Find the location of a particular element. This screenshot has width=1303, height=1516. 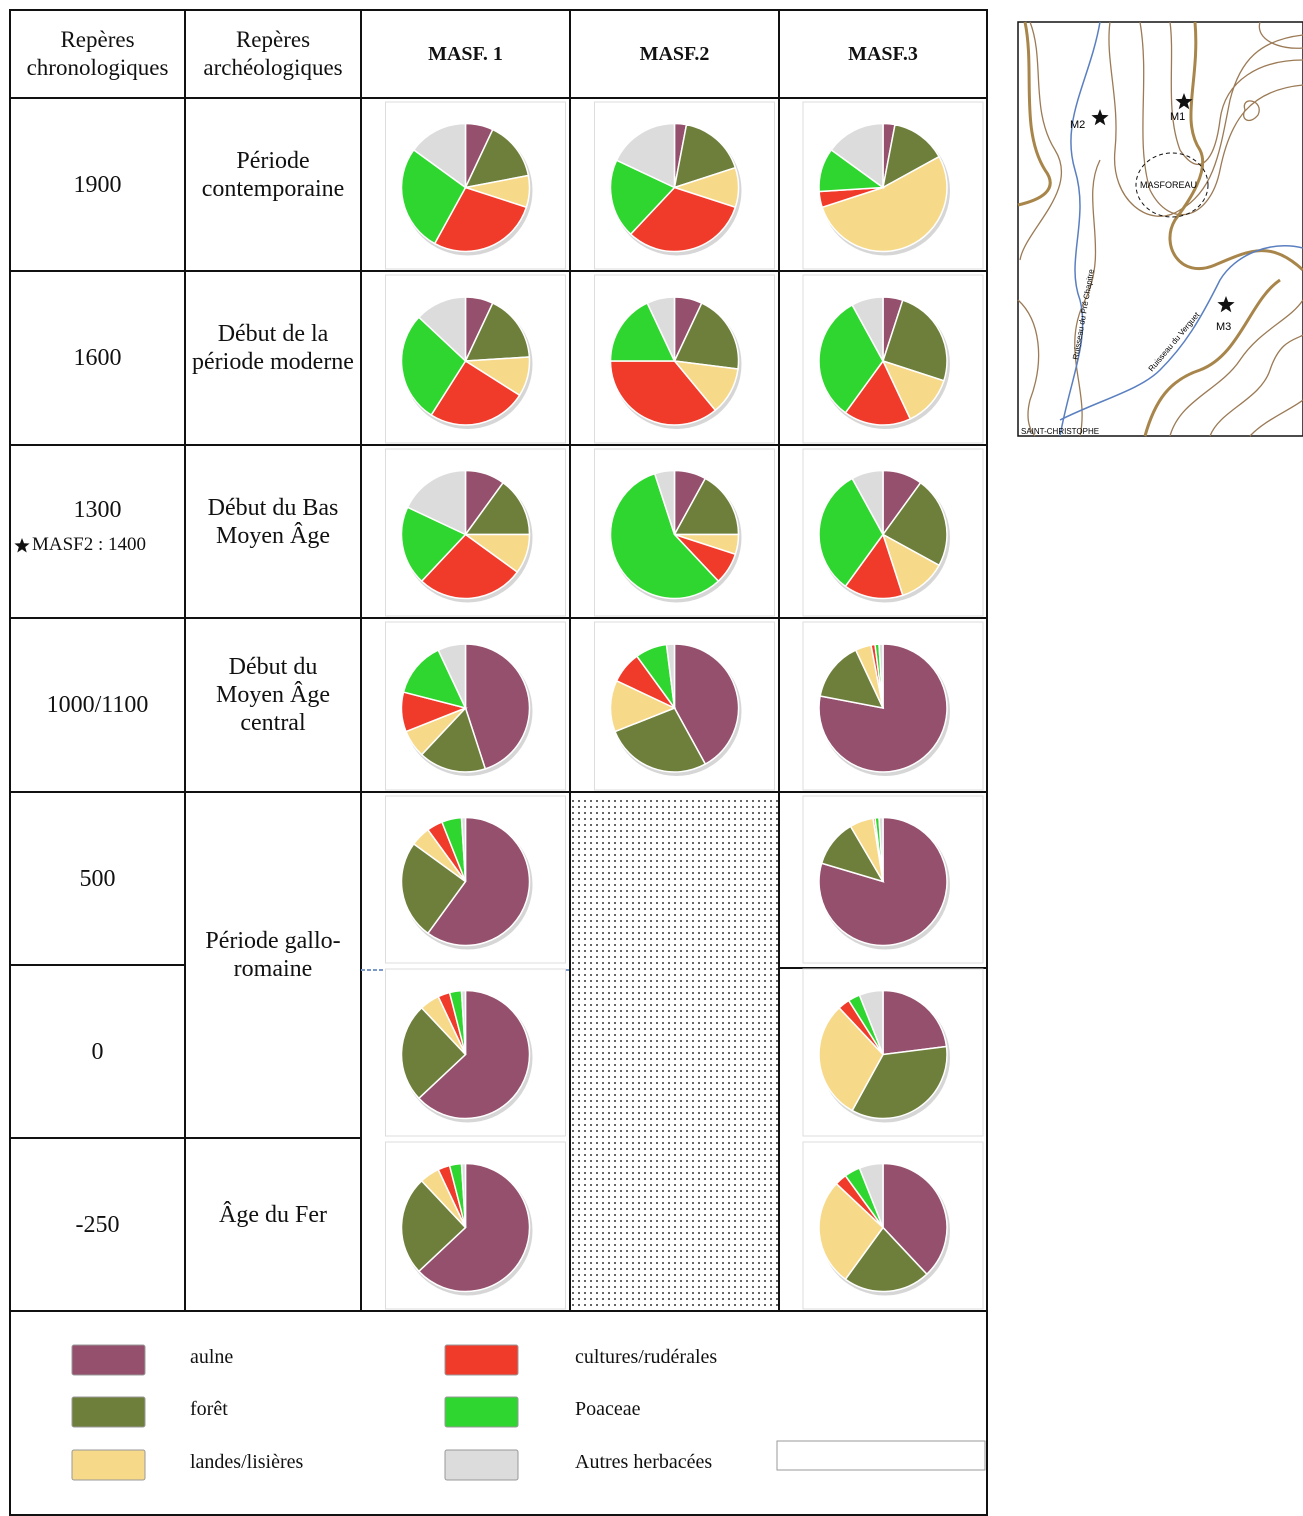

period-label: Début de la période moderne is located at coordinates (273, 348).